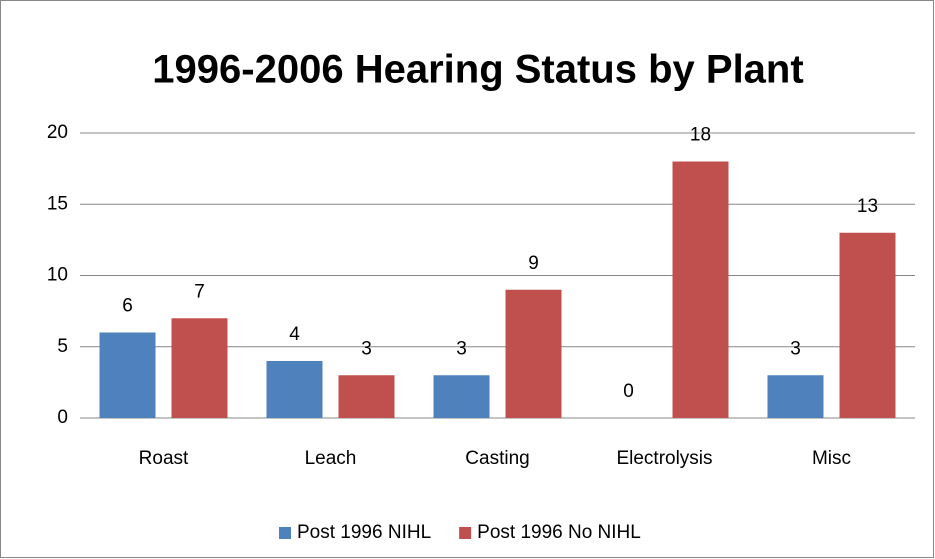 The height and width of the screenshot is (559, 935). Describe the element at coordinates (364, 532) in the screenshot. I see `legend-label: Post 1996 NIHL` at that location.